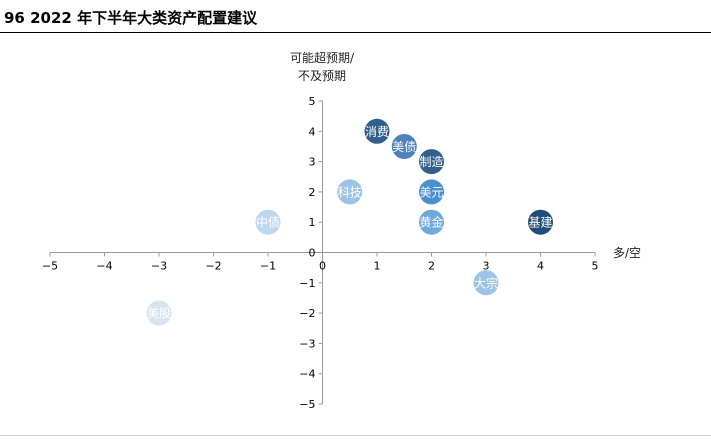 This screenshot has width=711, height=443. I want to click on bubble-label: 消费, so click(377, 132).